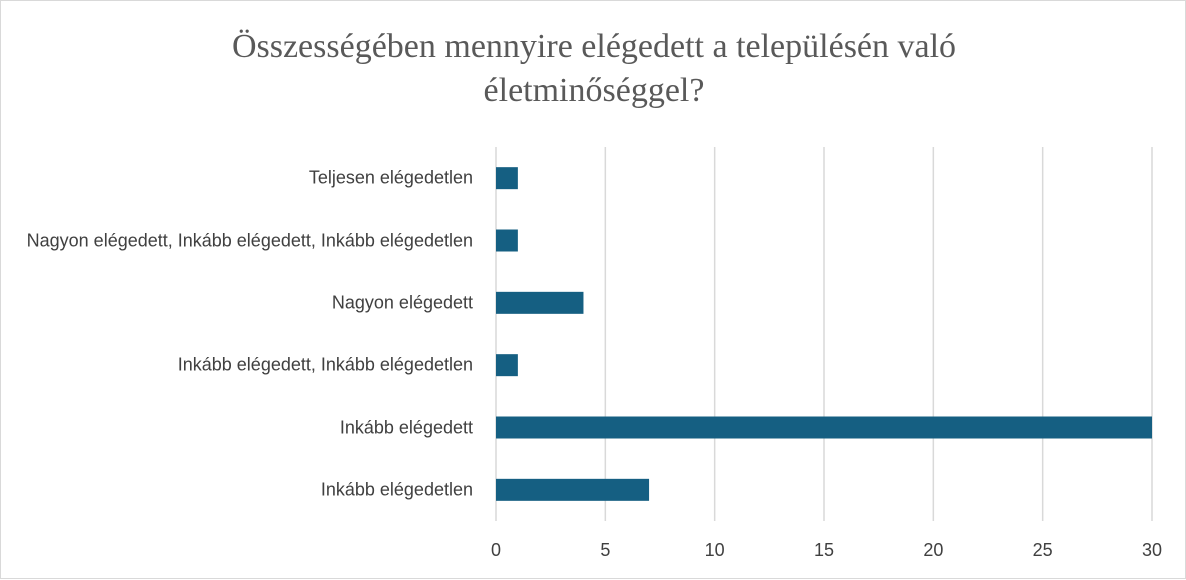  Describe the element at coordinates (325, 364) in the screenshot. I see `y-tick-label: Inkább elégedett, Inkább elégedetlen` at that location.